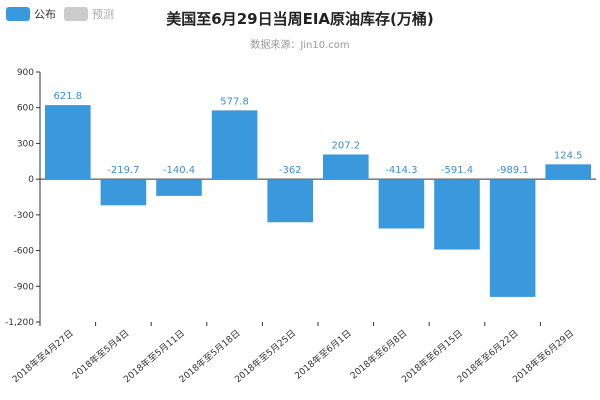  Describe the element at coordinates (234, 101) in the screenshot. I see `data-label: 577.8` at that location.